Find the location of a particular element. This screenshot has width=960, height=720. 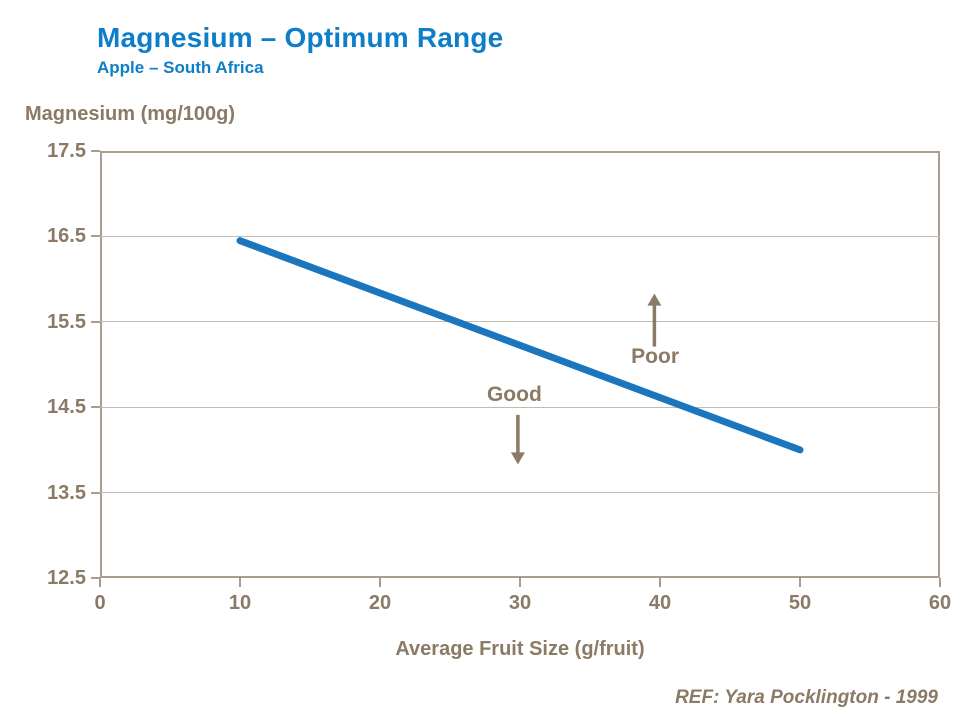

y-tick-label: 14.5 is located at coordinates (66, 407).